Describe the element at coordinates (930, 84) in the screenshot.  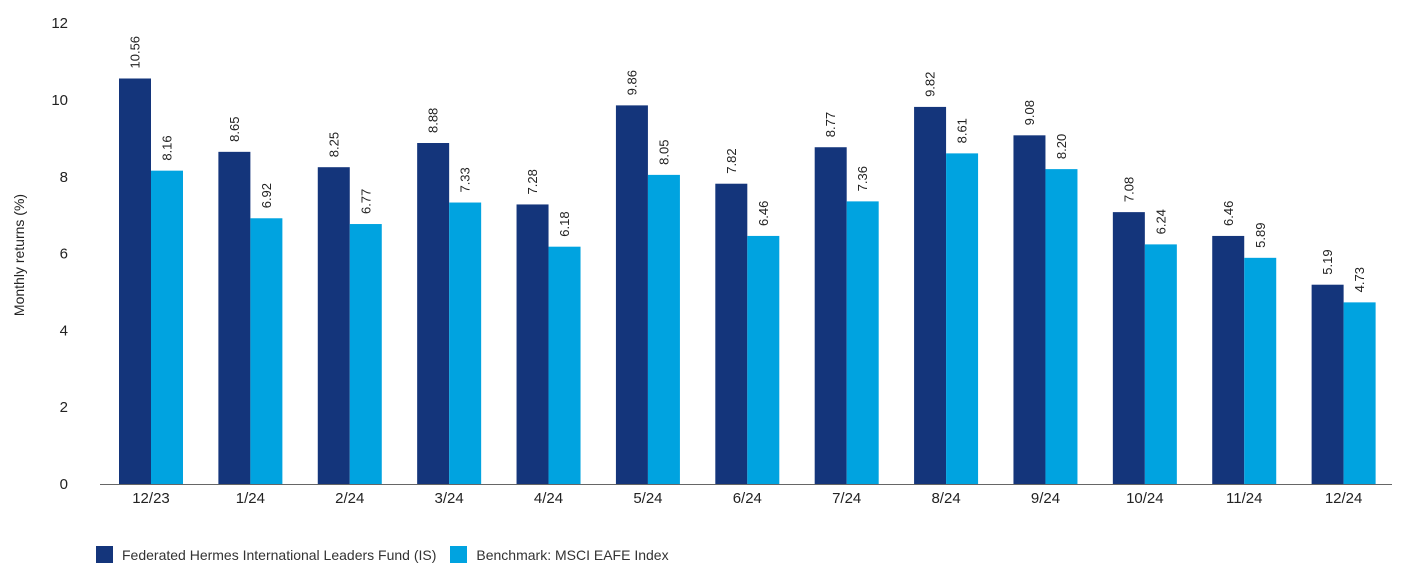
I see `value-label: 9.82` at that location.